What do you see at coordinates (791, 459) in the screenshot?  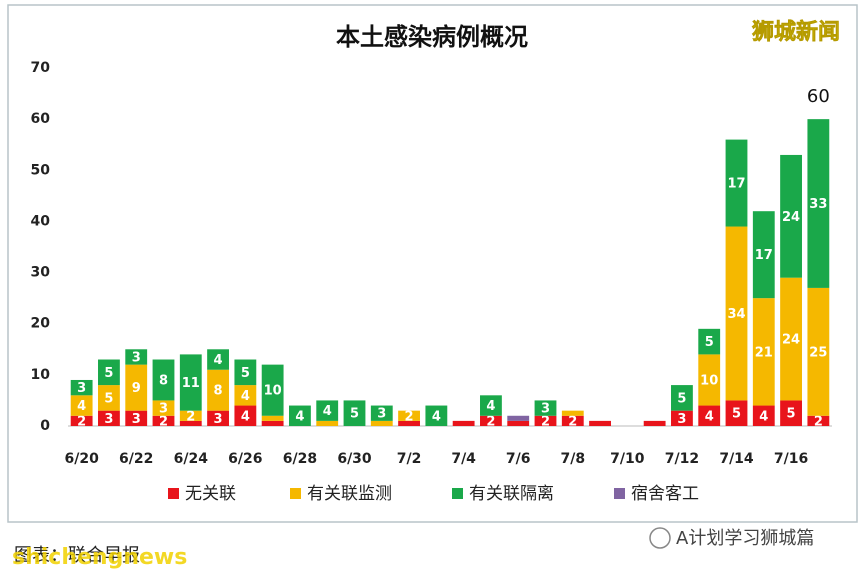 I see `x-tick-label: 7/16` at bounding box center [791, 459].